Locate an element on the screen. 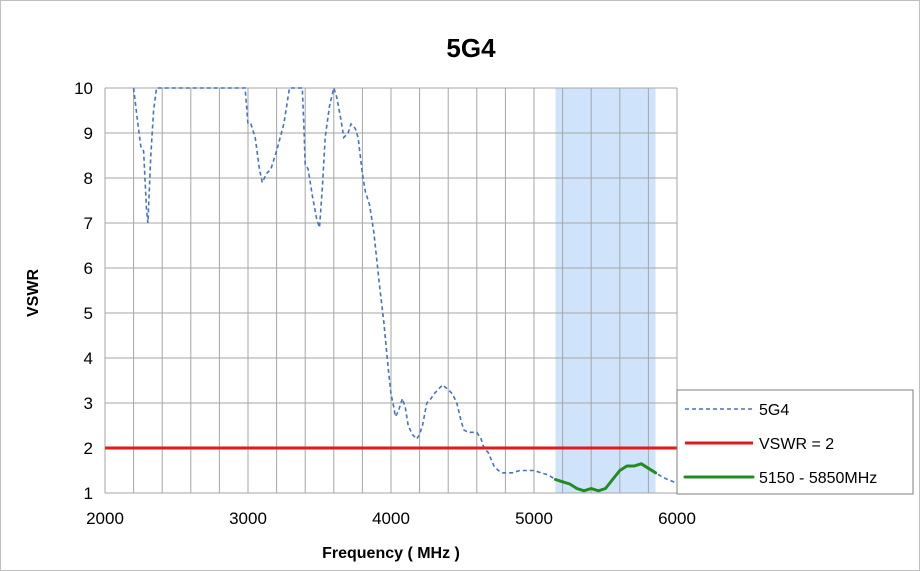 Image resolution: width=920 pixels, height=571 pixels. y-tick-label: 3 is located at coordinates (88, 403).